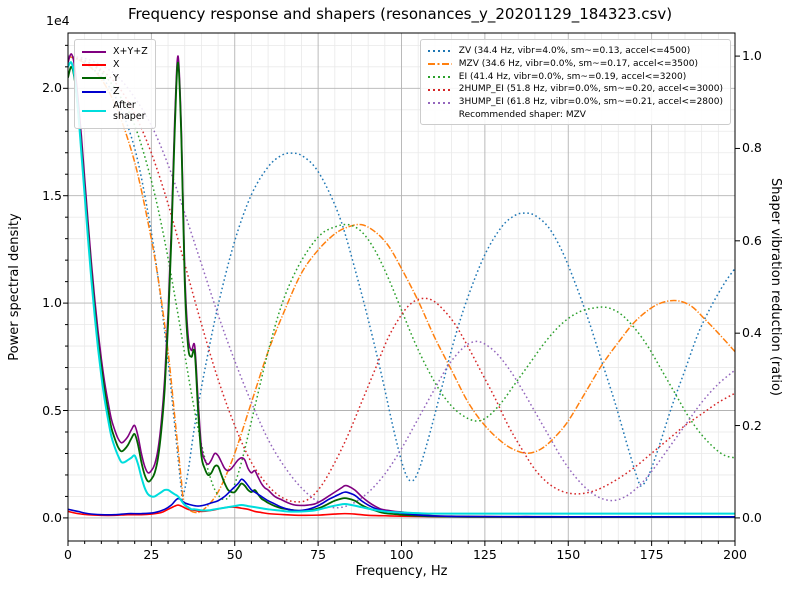 This screenshot has height=600, width=800. What do you see at coordinates (735, 554) in the screenshot?
I see `x-tick-label: 200` at bounding box center [735, 554].